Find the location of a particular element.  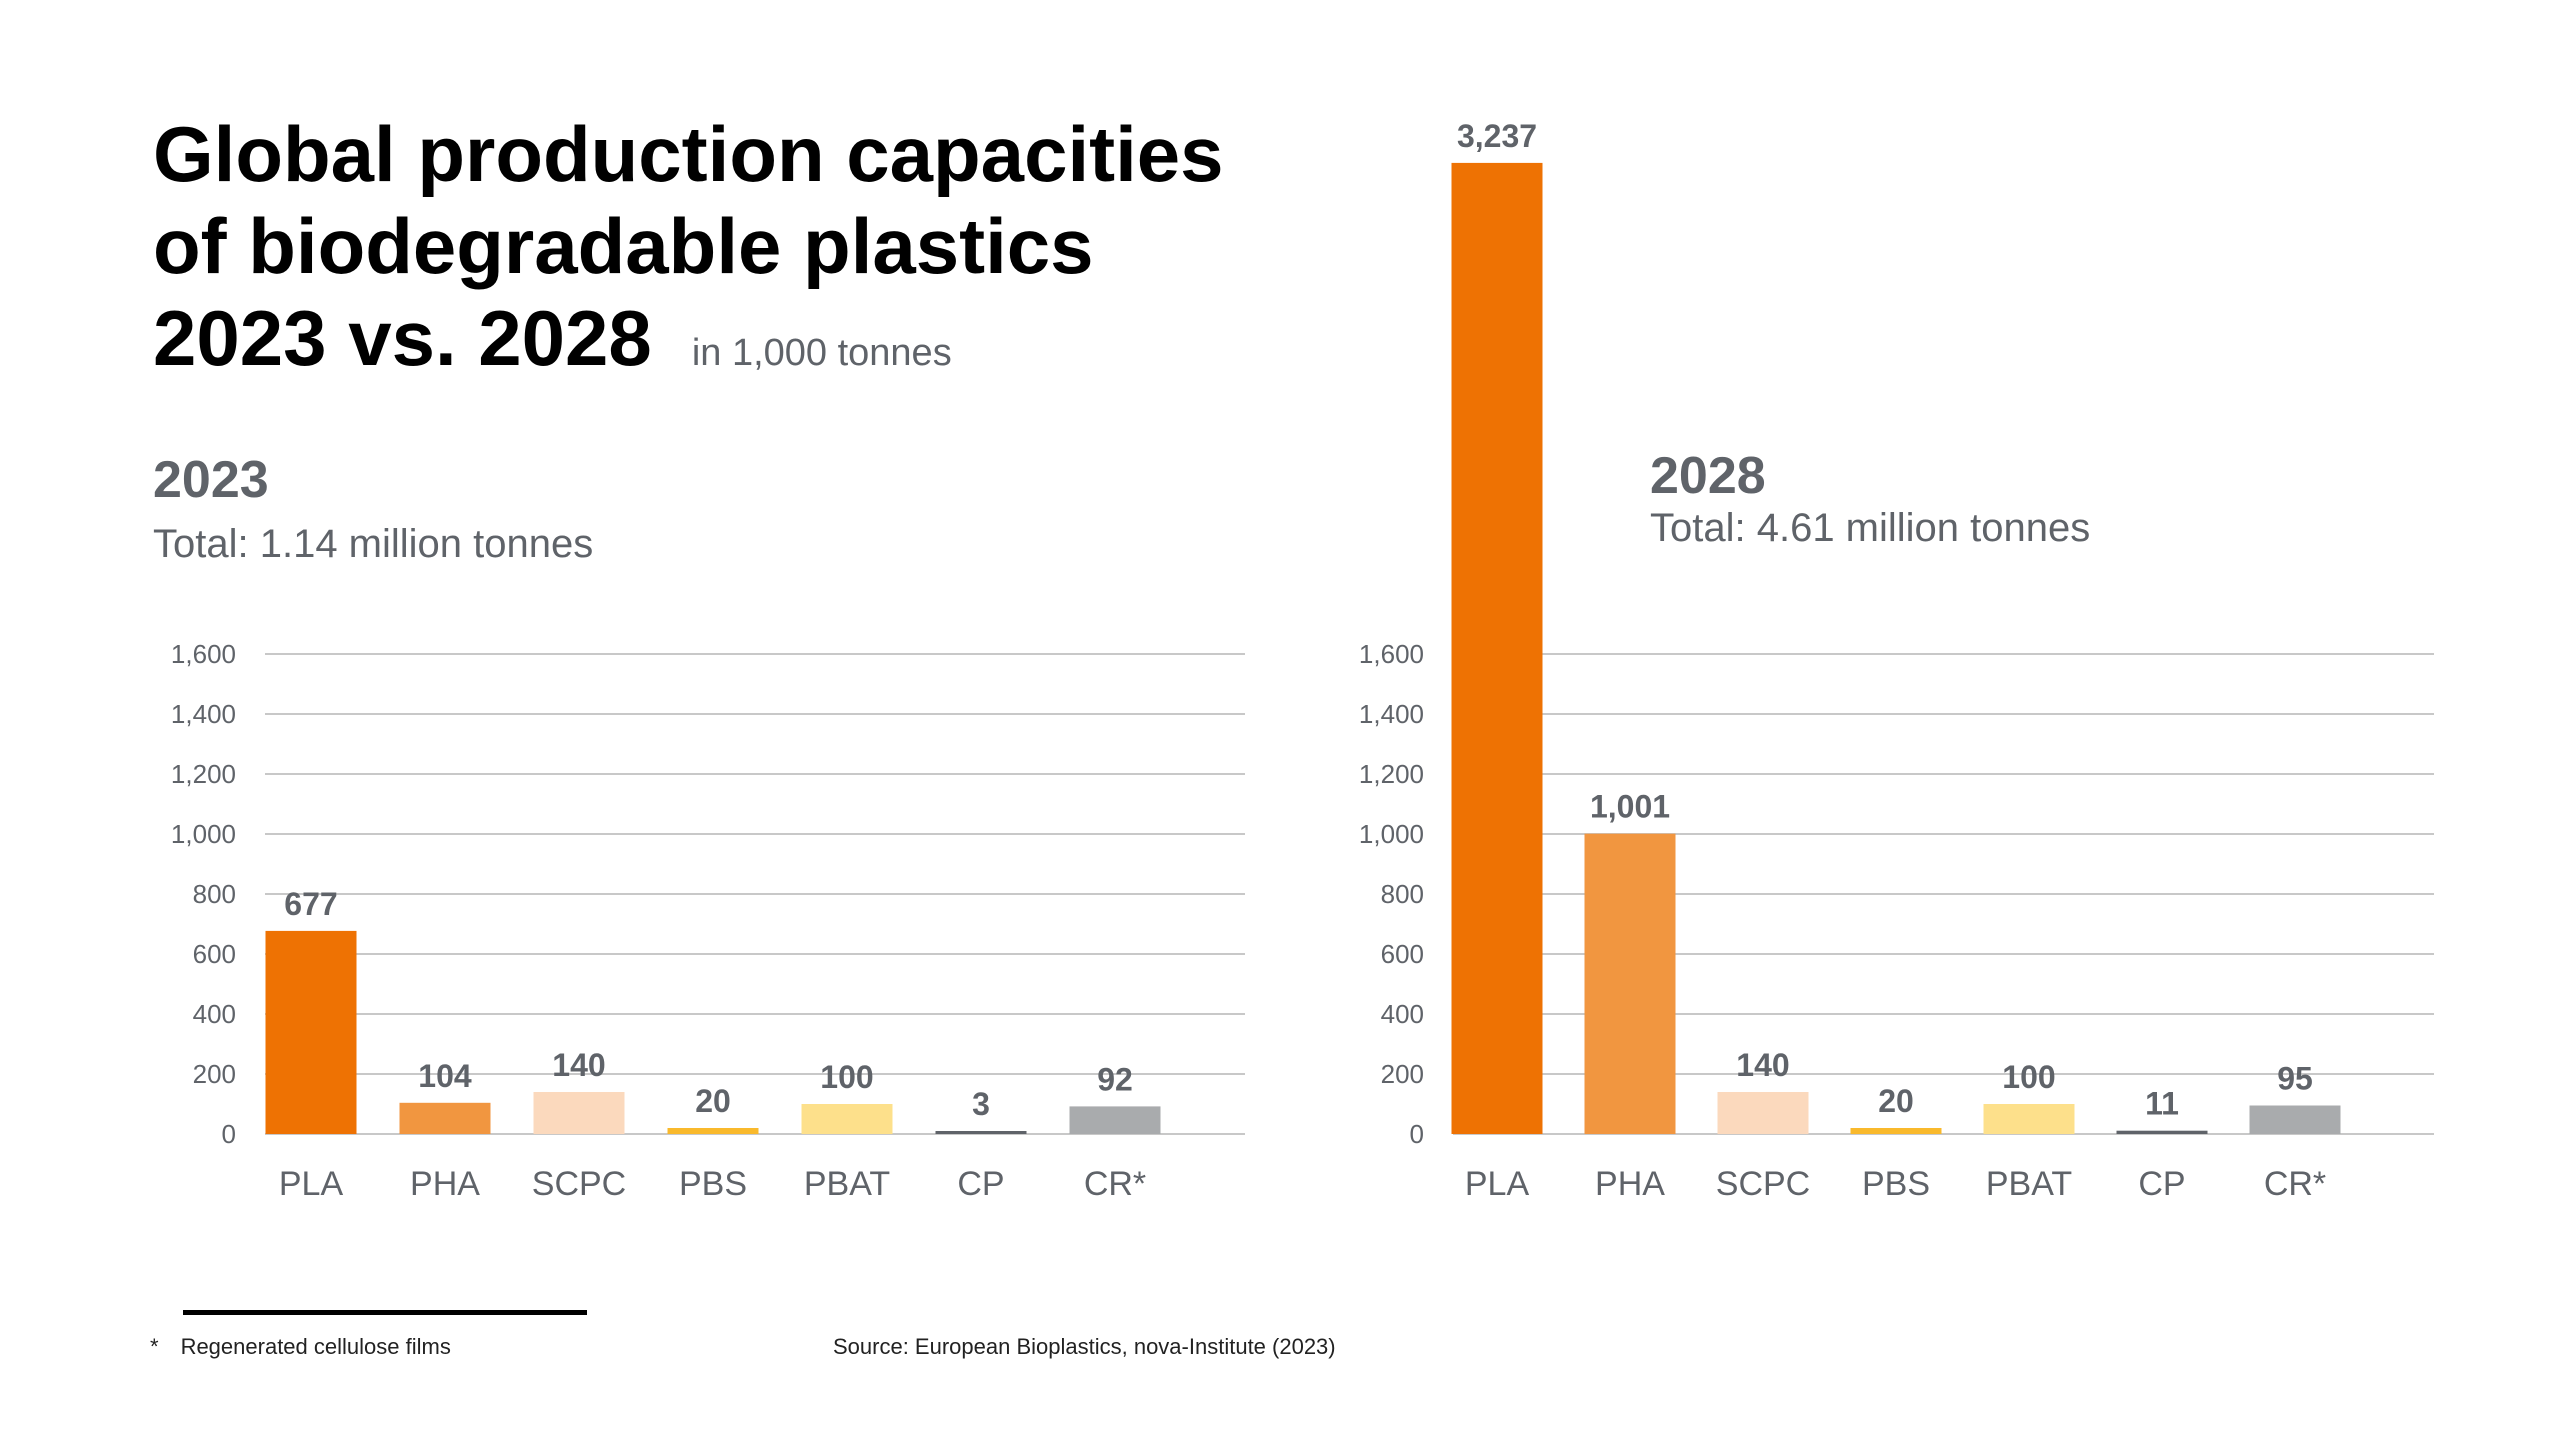

panel-2028-total: Total: 4.61 million tonnes is located at coordinates (1870, 528).